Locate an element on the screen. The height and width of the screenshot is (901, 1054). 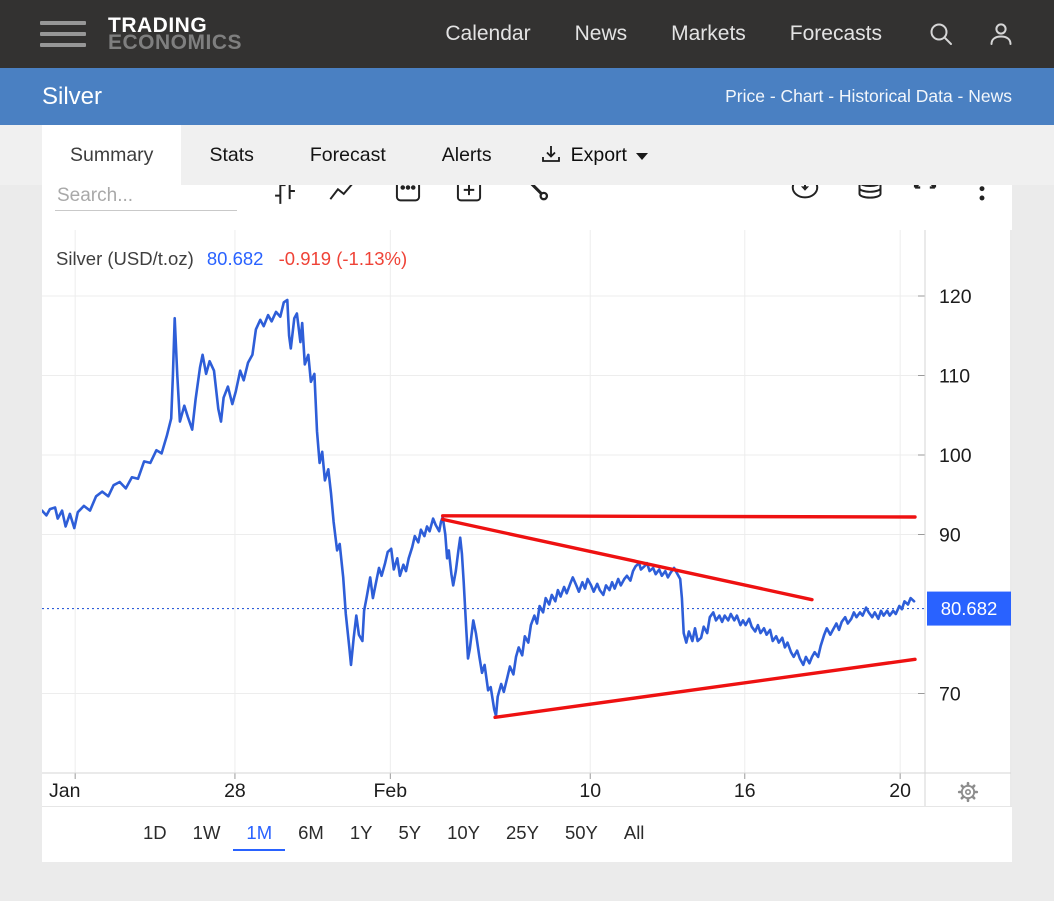
nav-link-markets: Markets is located at coordinates (708, 33).